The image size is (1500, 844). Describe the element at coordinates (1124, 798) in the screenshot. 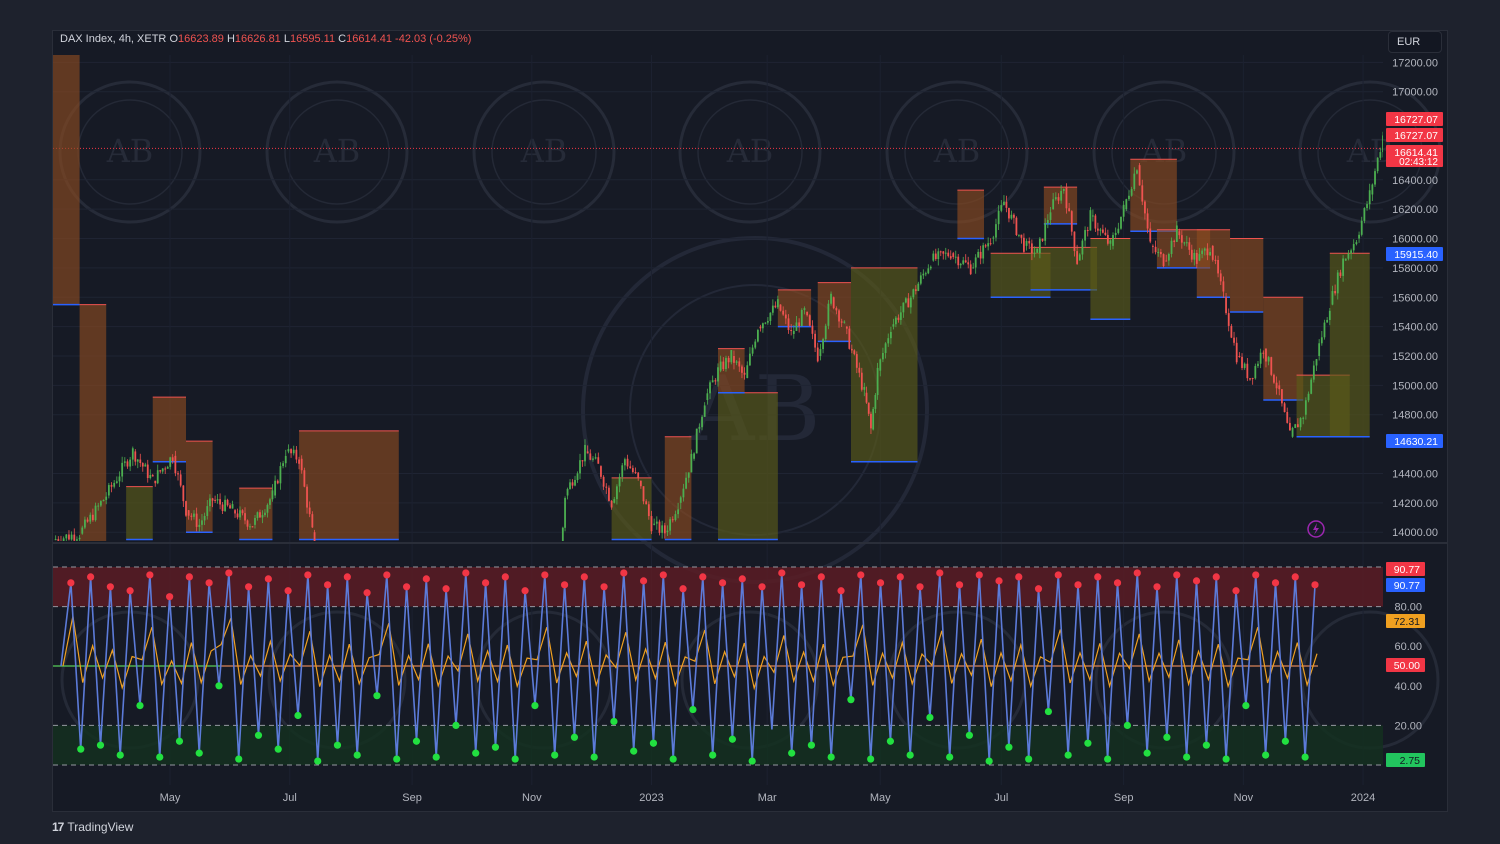

I see `x-tick-label: Sep` at that location.